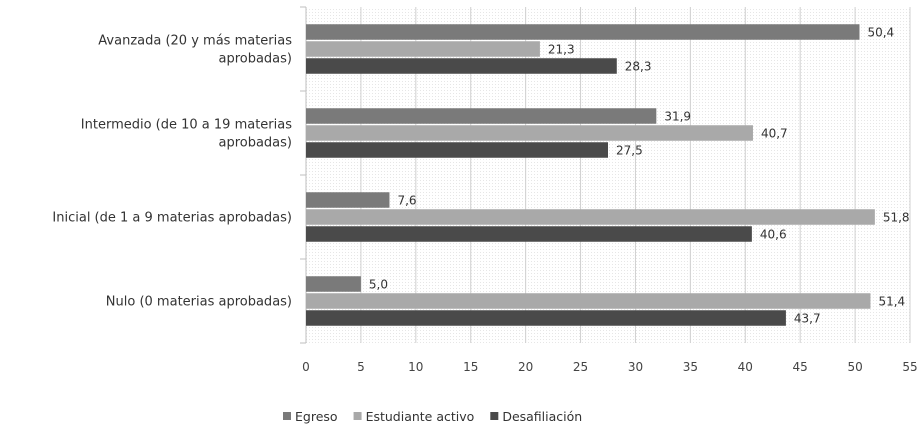 The width and height of the screenshot is (921, 432). I want to click on data-label: 40,6, so click(773, 235).